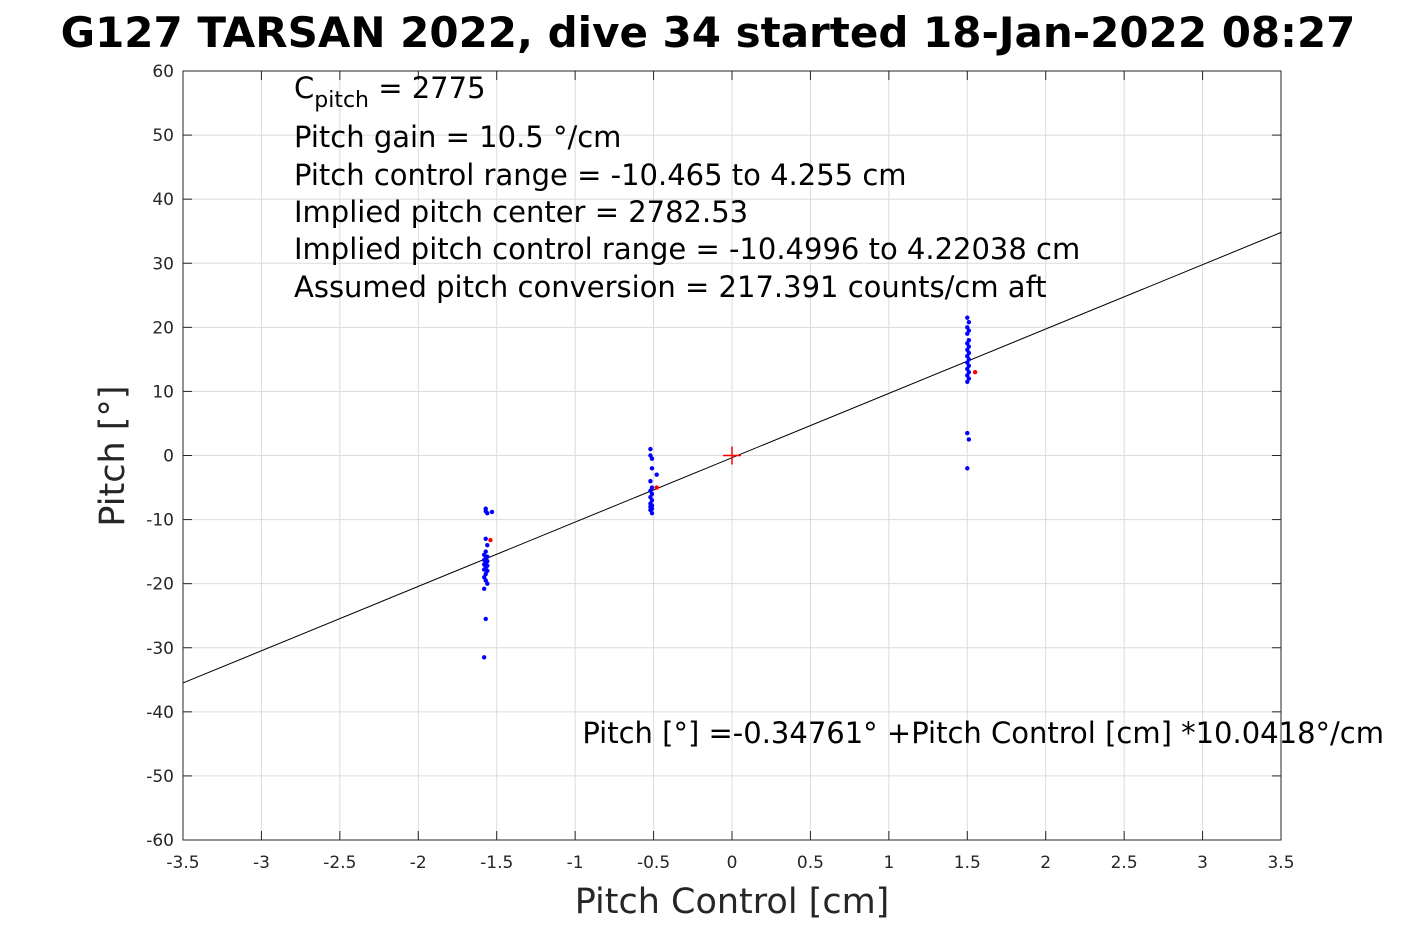  I want to click on center-marker, so click(732, 455).